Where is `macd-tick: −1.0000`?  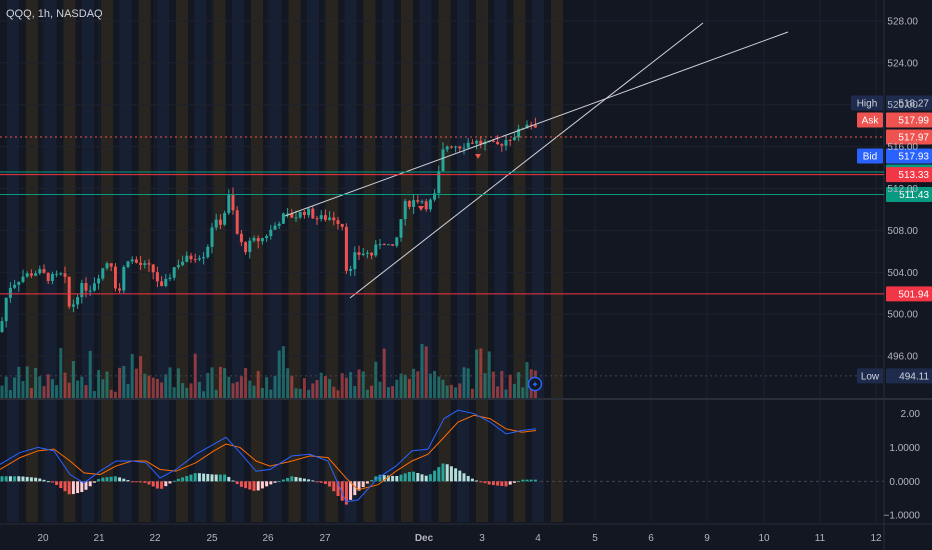 macd-tick: −1.0000 is located at coordinates (902, 516).